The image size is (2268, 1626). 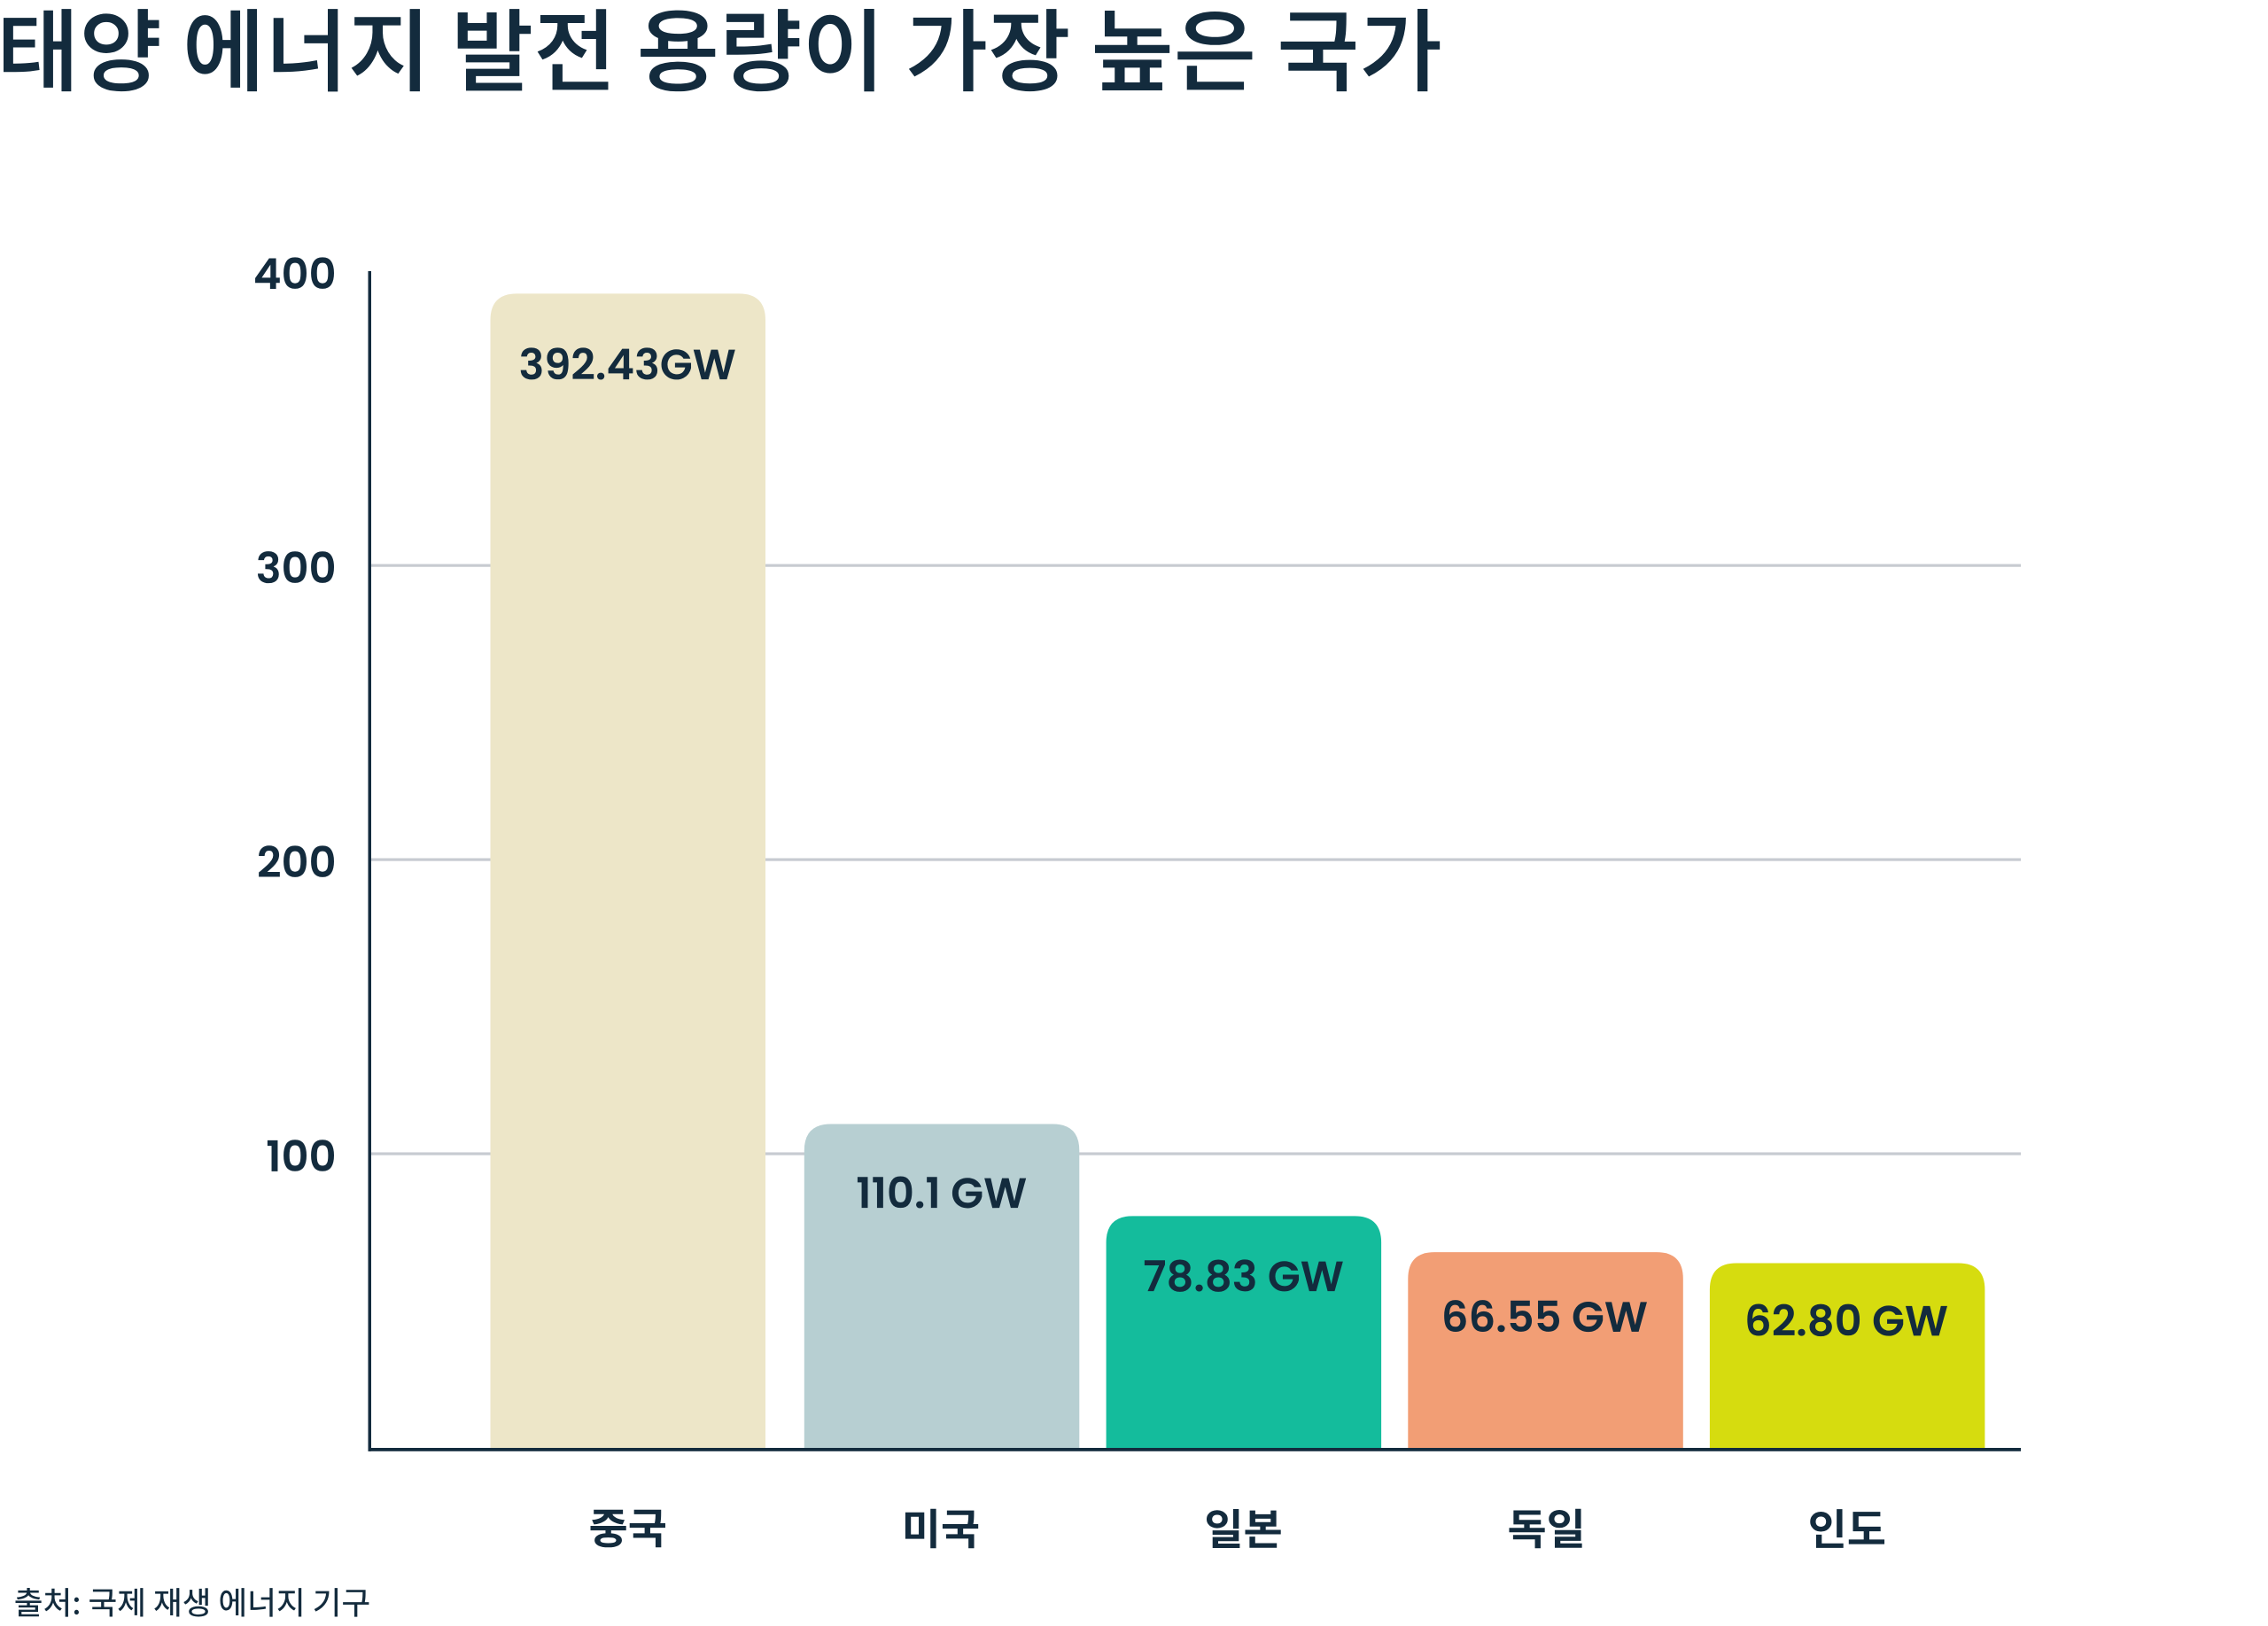 What do you see at coordinates (1847, 1320) in the screenshot?
I see `bar-value-label-인도` at bounding box center [1847, 1320].